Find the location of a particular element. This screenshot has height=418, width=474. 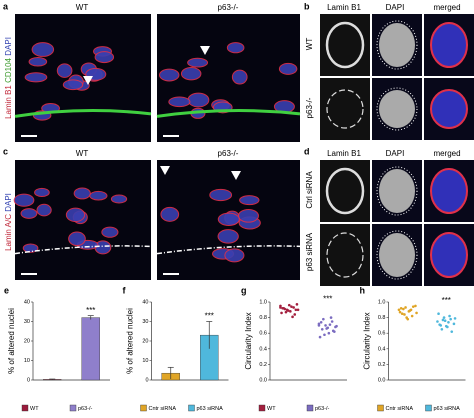

column-title: p63-/- is located at coordinates (228, 153).